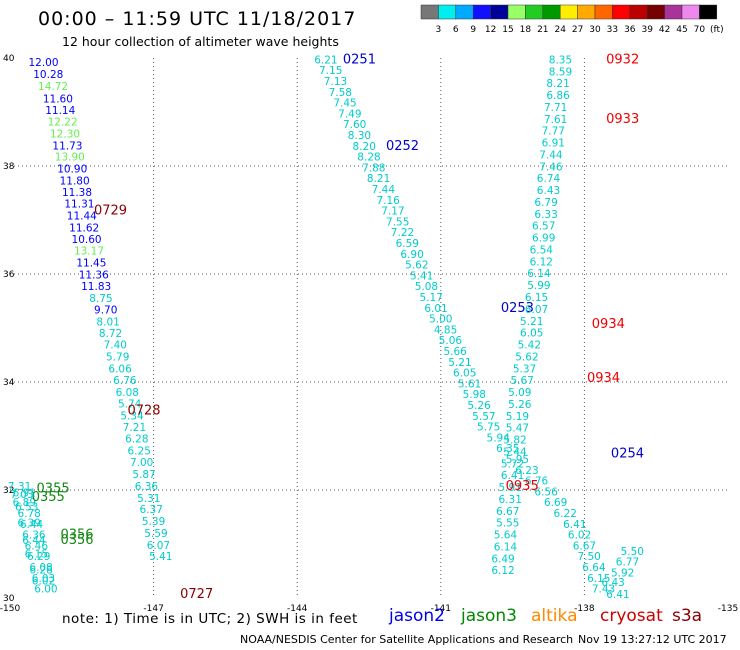 The width and height of the screenshot is (740, 650). What do you see at coordinates (89, 252) in the screenshot?
I see `swh-value: 13.17` at bounding box center [89, 252].